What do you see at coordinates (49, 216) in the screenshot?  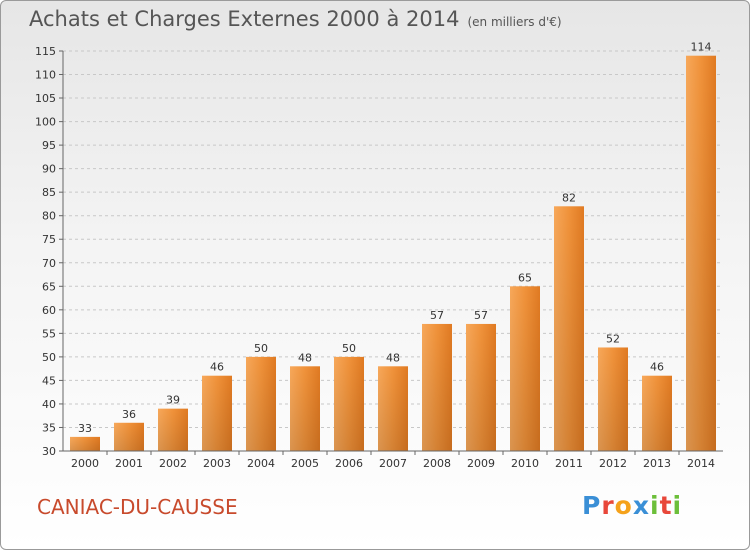 I see `y-tick-label: 80` at bounding box center [49, 216].